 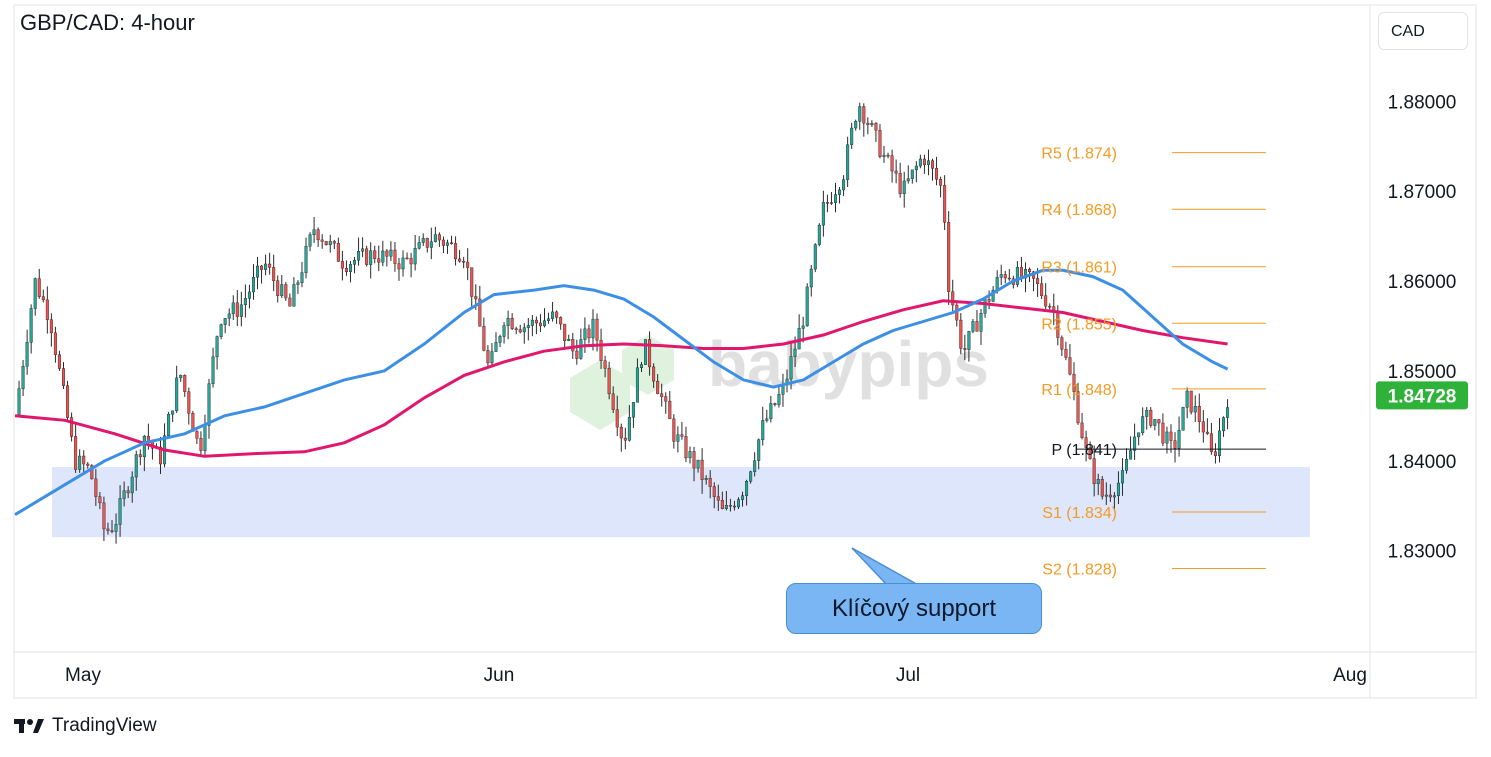 I want to click on tradingview-brand: TradingView, so click(x=85, y=726).